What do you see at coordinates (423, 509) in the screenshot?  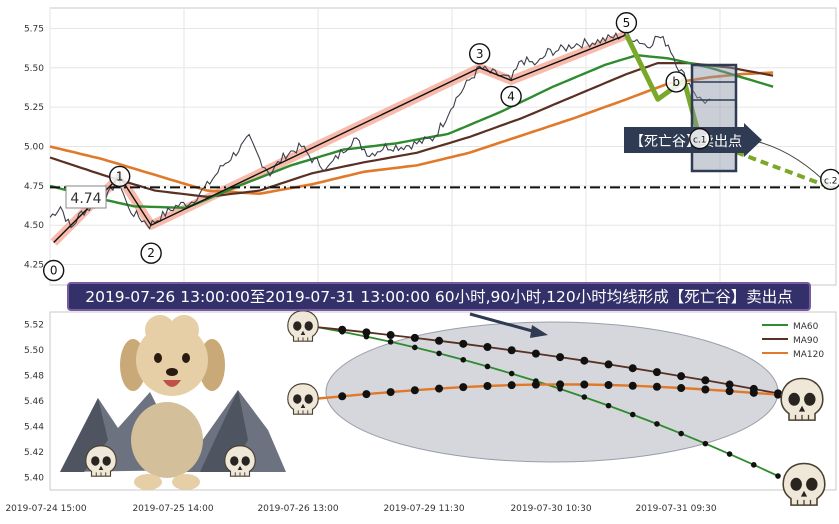 I see `x-tick-label: 2019-07-29 11:30` at bounding box center [423, 509].